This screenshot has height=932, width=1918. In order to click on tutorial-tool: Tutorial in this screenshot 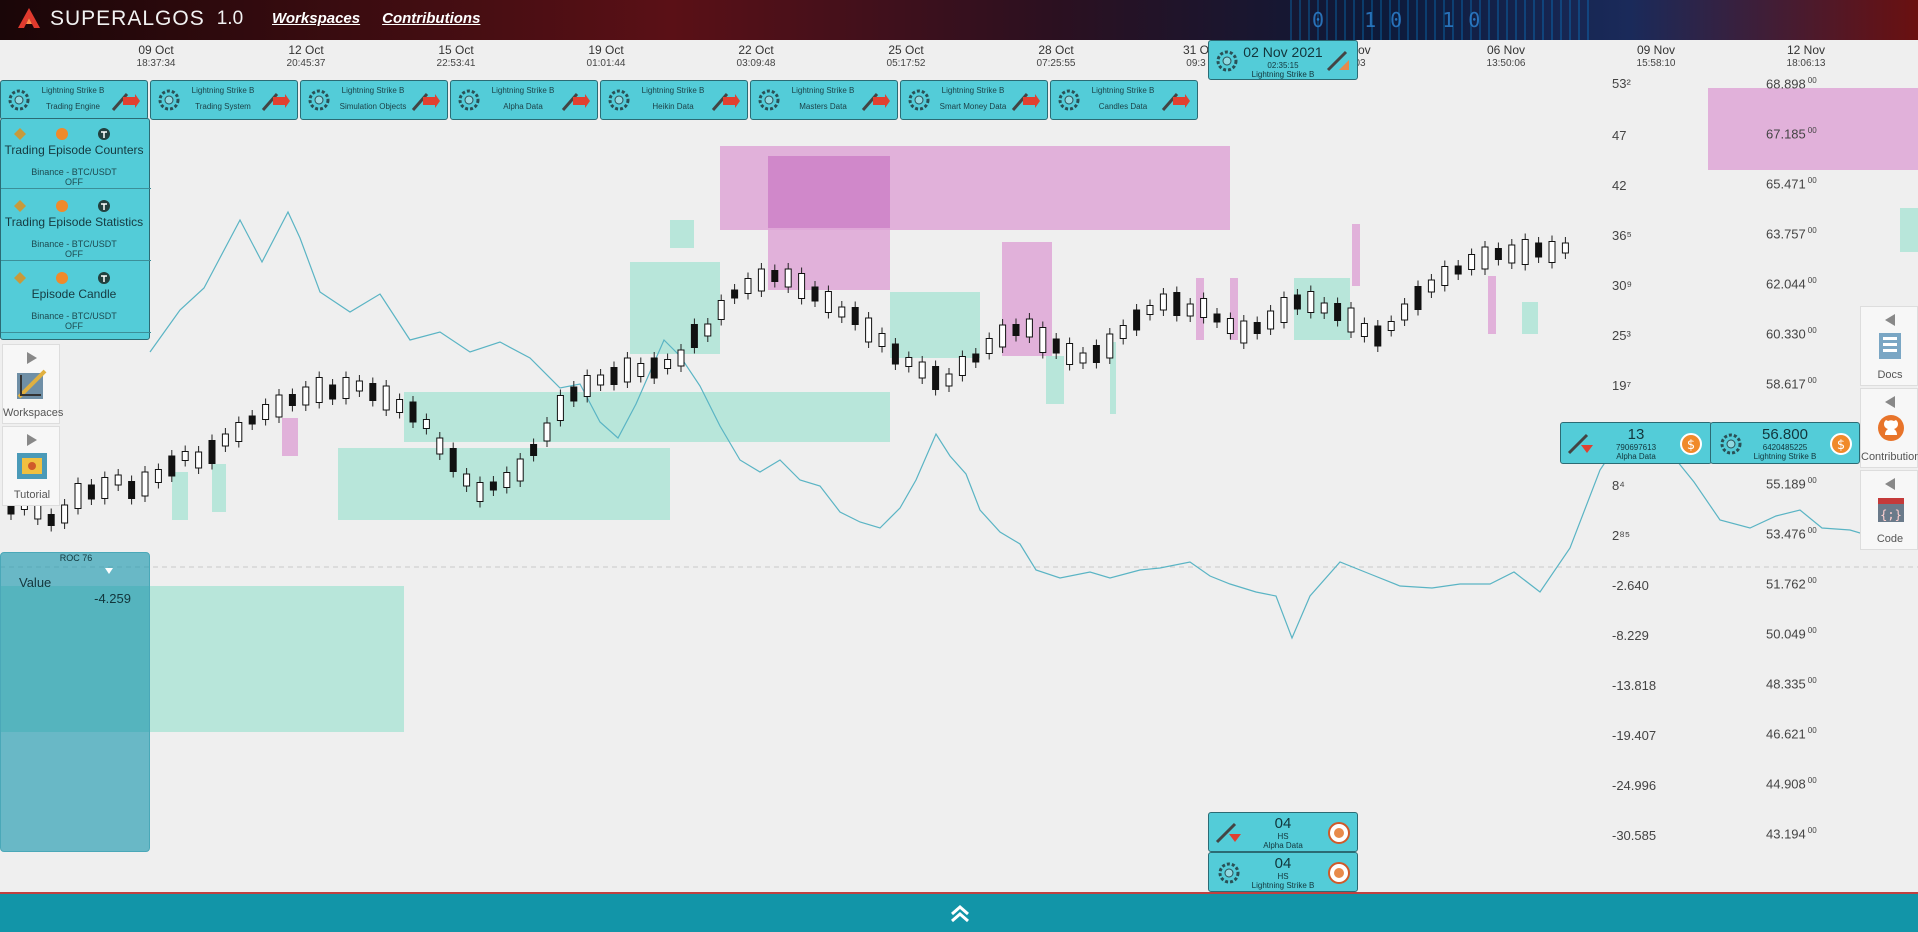, I will do `click(31, 466)`.